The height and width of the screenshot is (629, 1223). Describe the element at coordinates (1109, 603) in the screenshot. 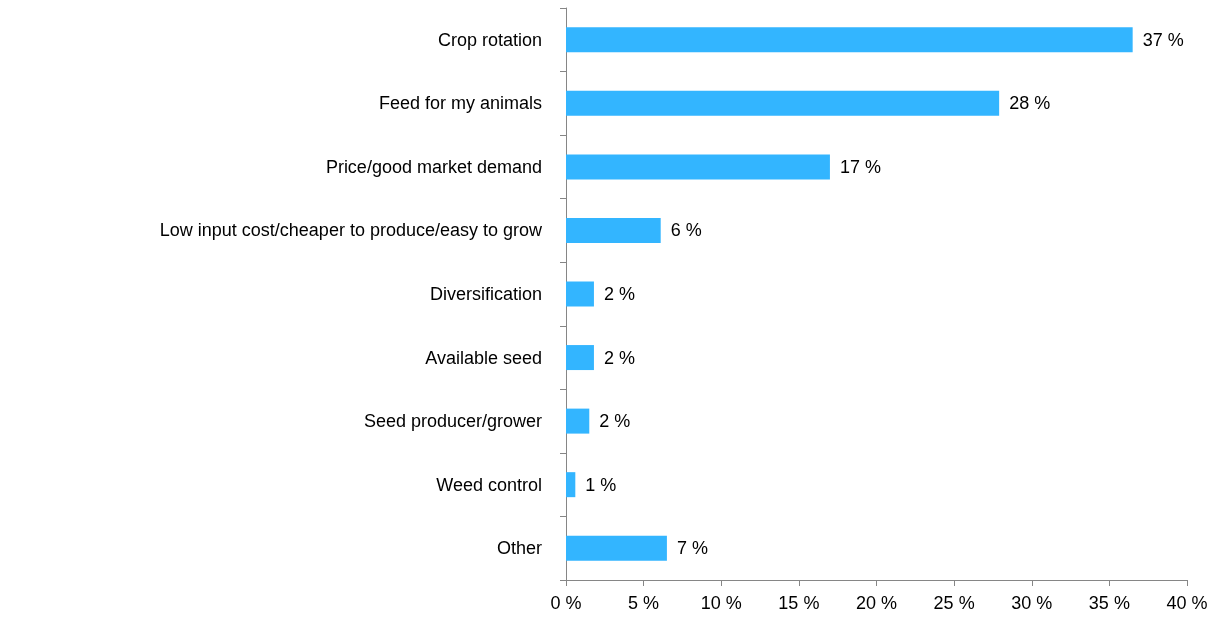

I see `x-tick-label: 35 %` at that location.